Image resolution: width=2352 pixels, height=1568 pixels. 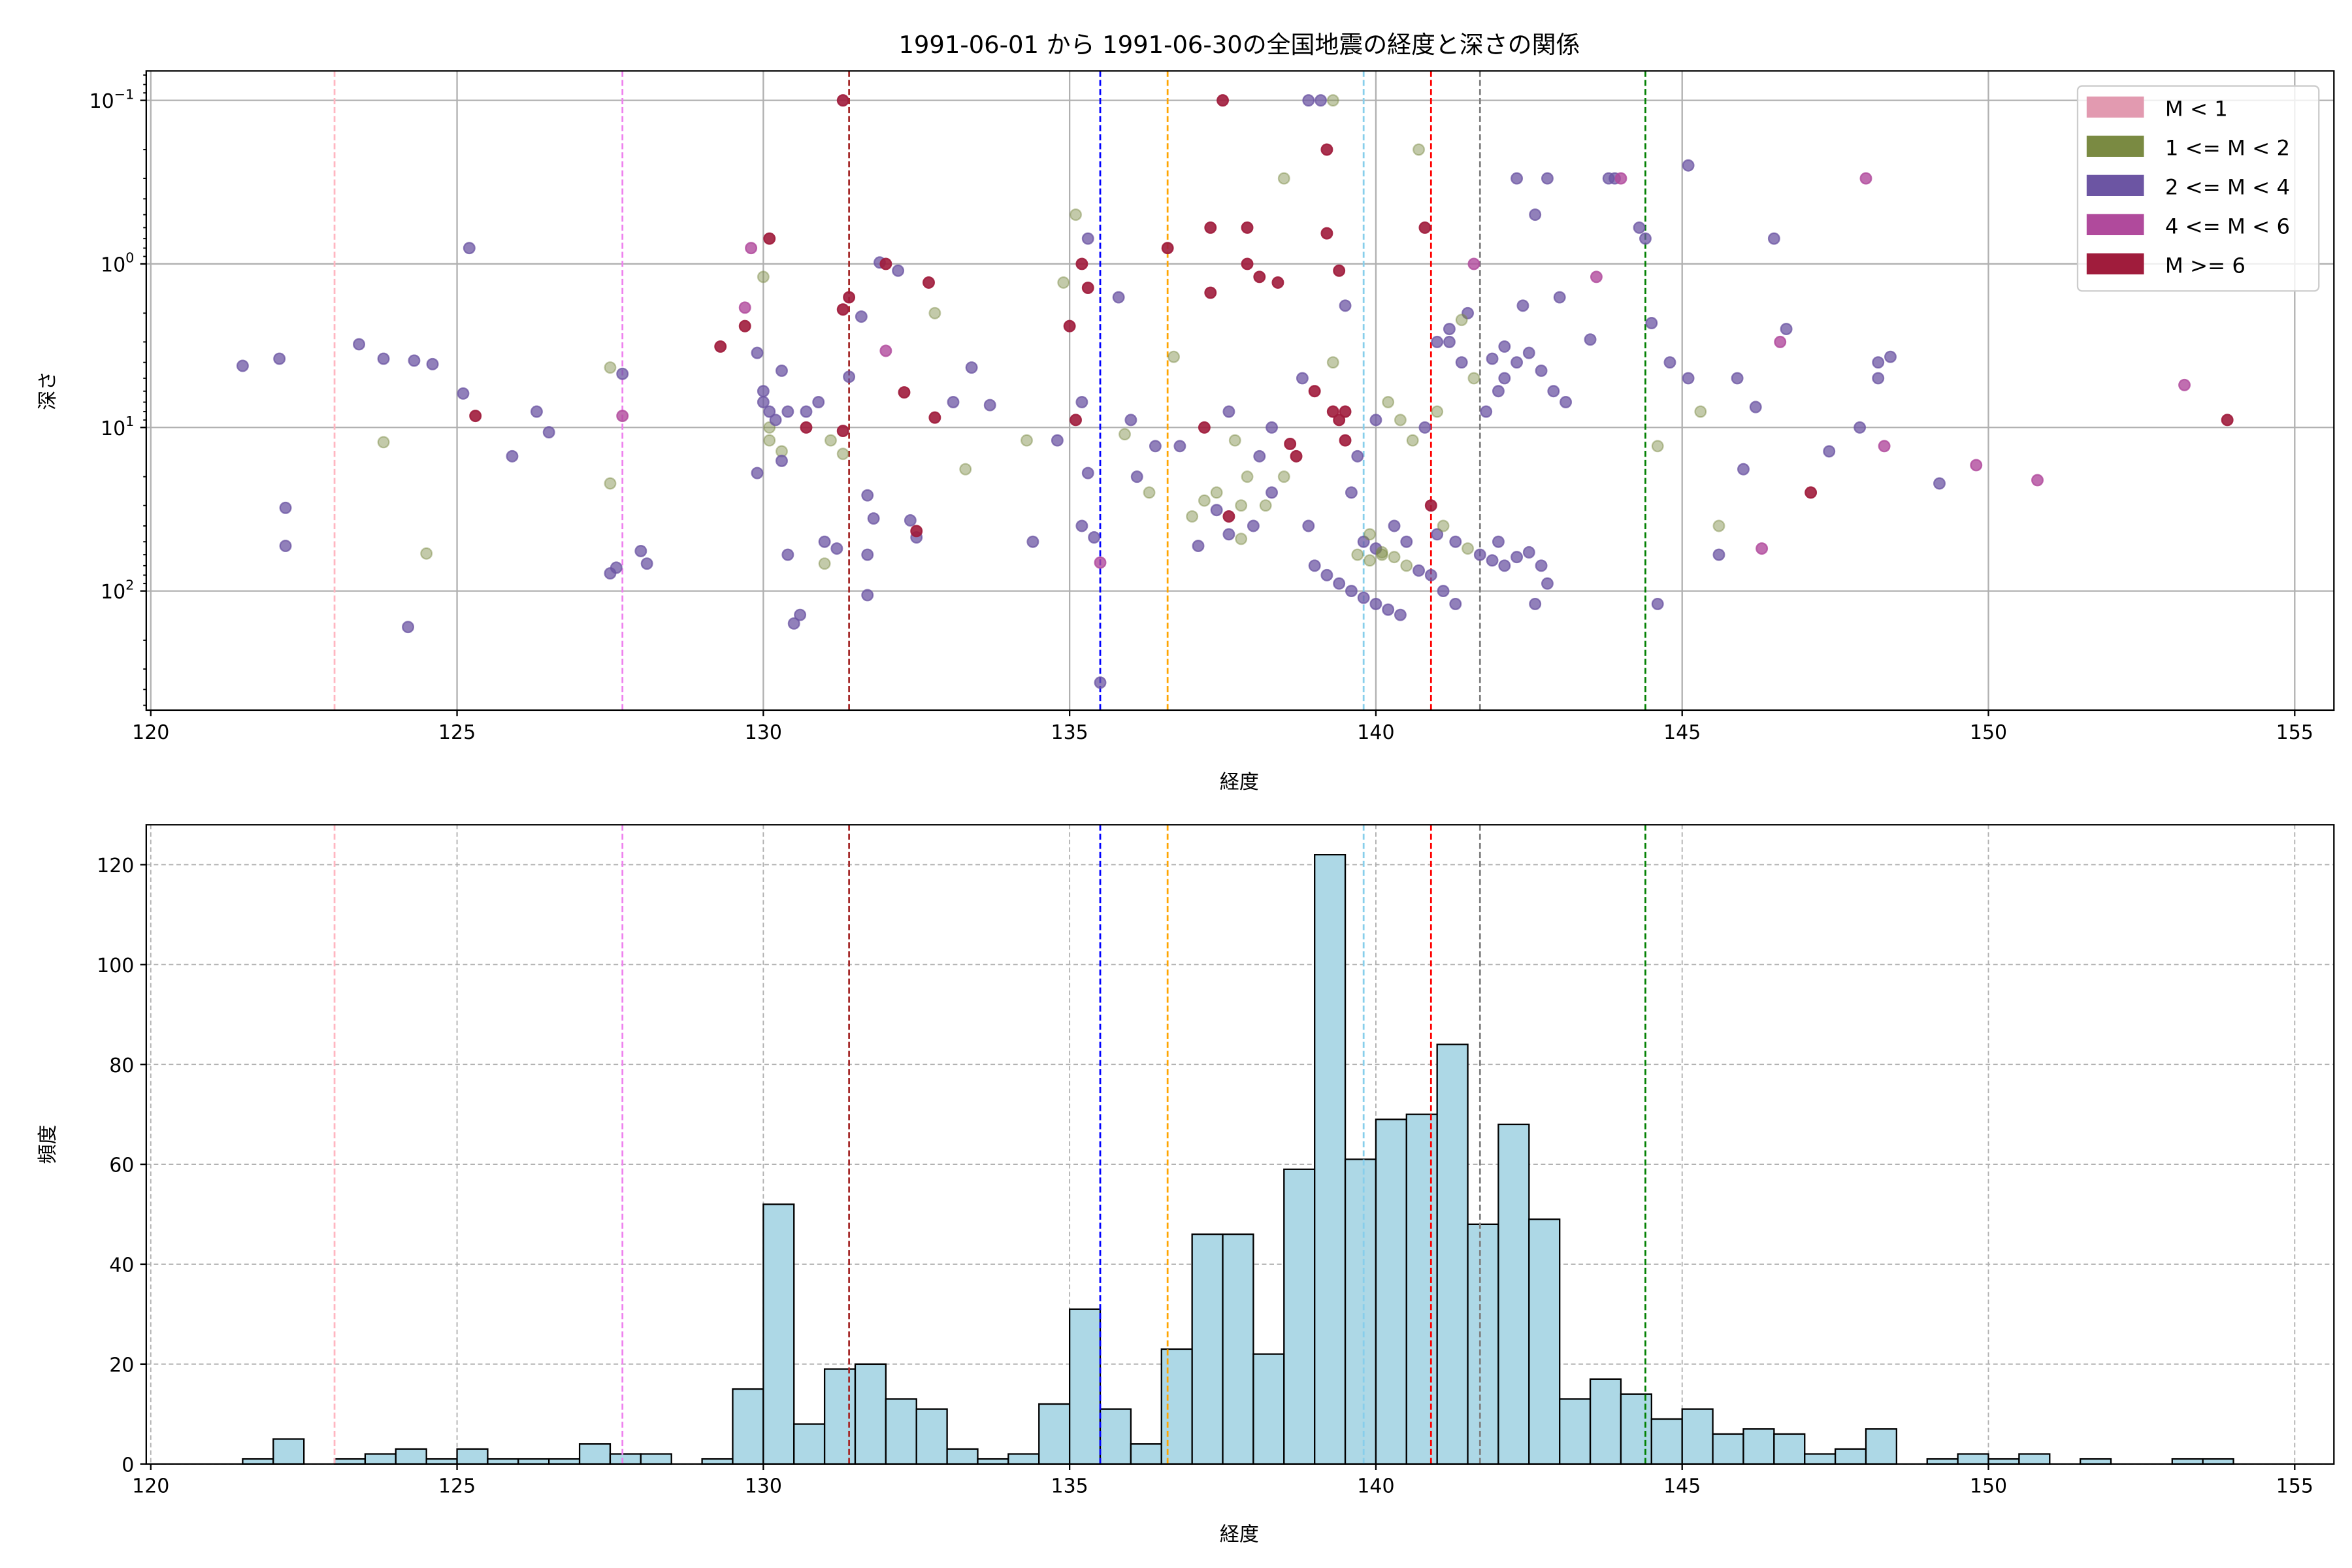 I want to click on scatter-y-tick-label: 10⁰, so click(x=117, y=263).